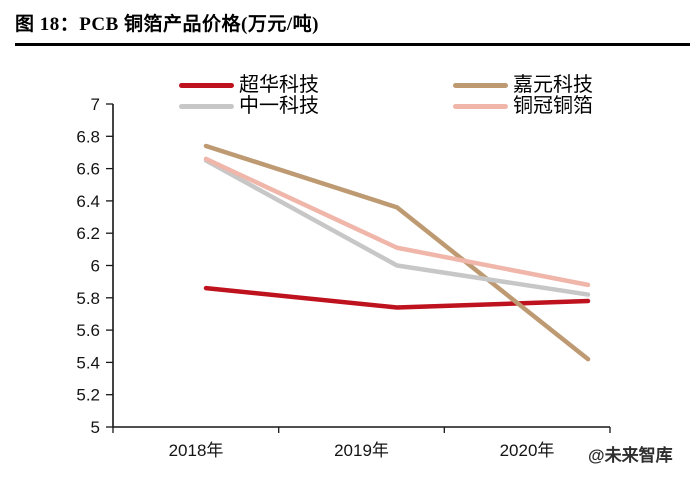  I want to click on chart-legend: 超华科技 嘉元科技中一科技 铜冠铜箔, so click(386, 96).